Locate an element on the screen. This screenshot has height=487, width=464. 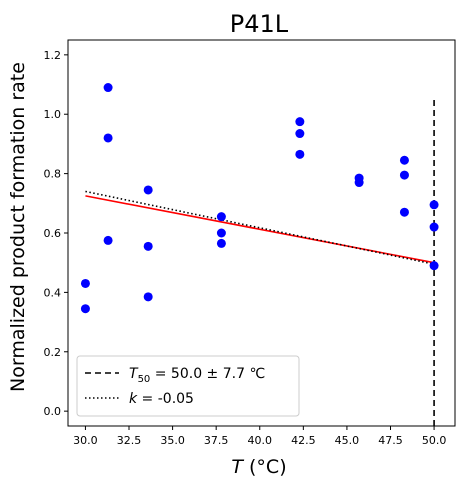
x-tick-label: 40.0 is located at coordinates (260, 440).